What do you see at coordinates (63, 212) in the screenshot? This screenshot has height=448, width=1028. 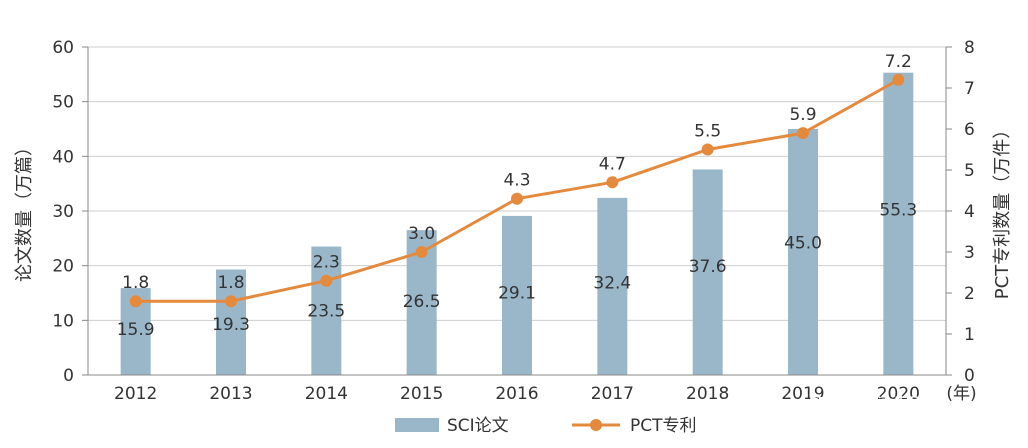 I see `y-left-tick-label: 30` at bounding box center [63, 212].